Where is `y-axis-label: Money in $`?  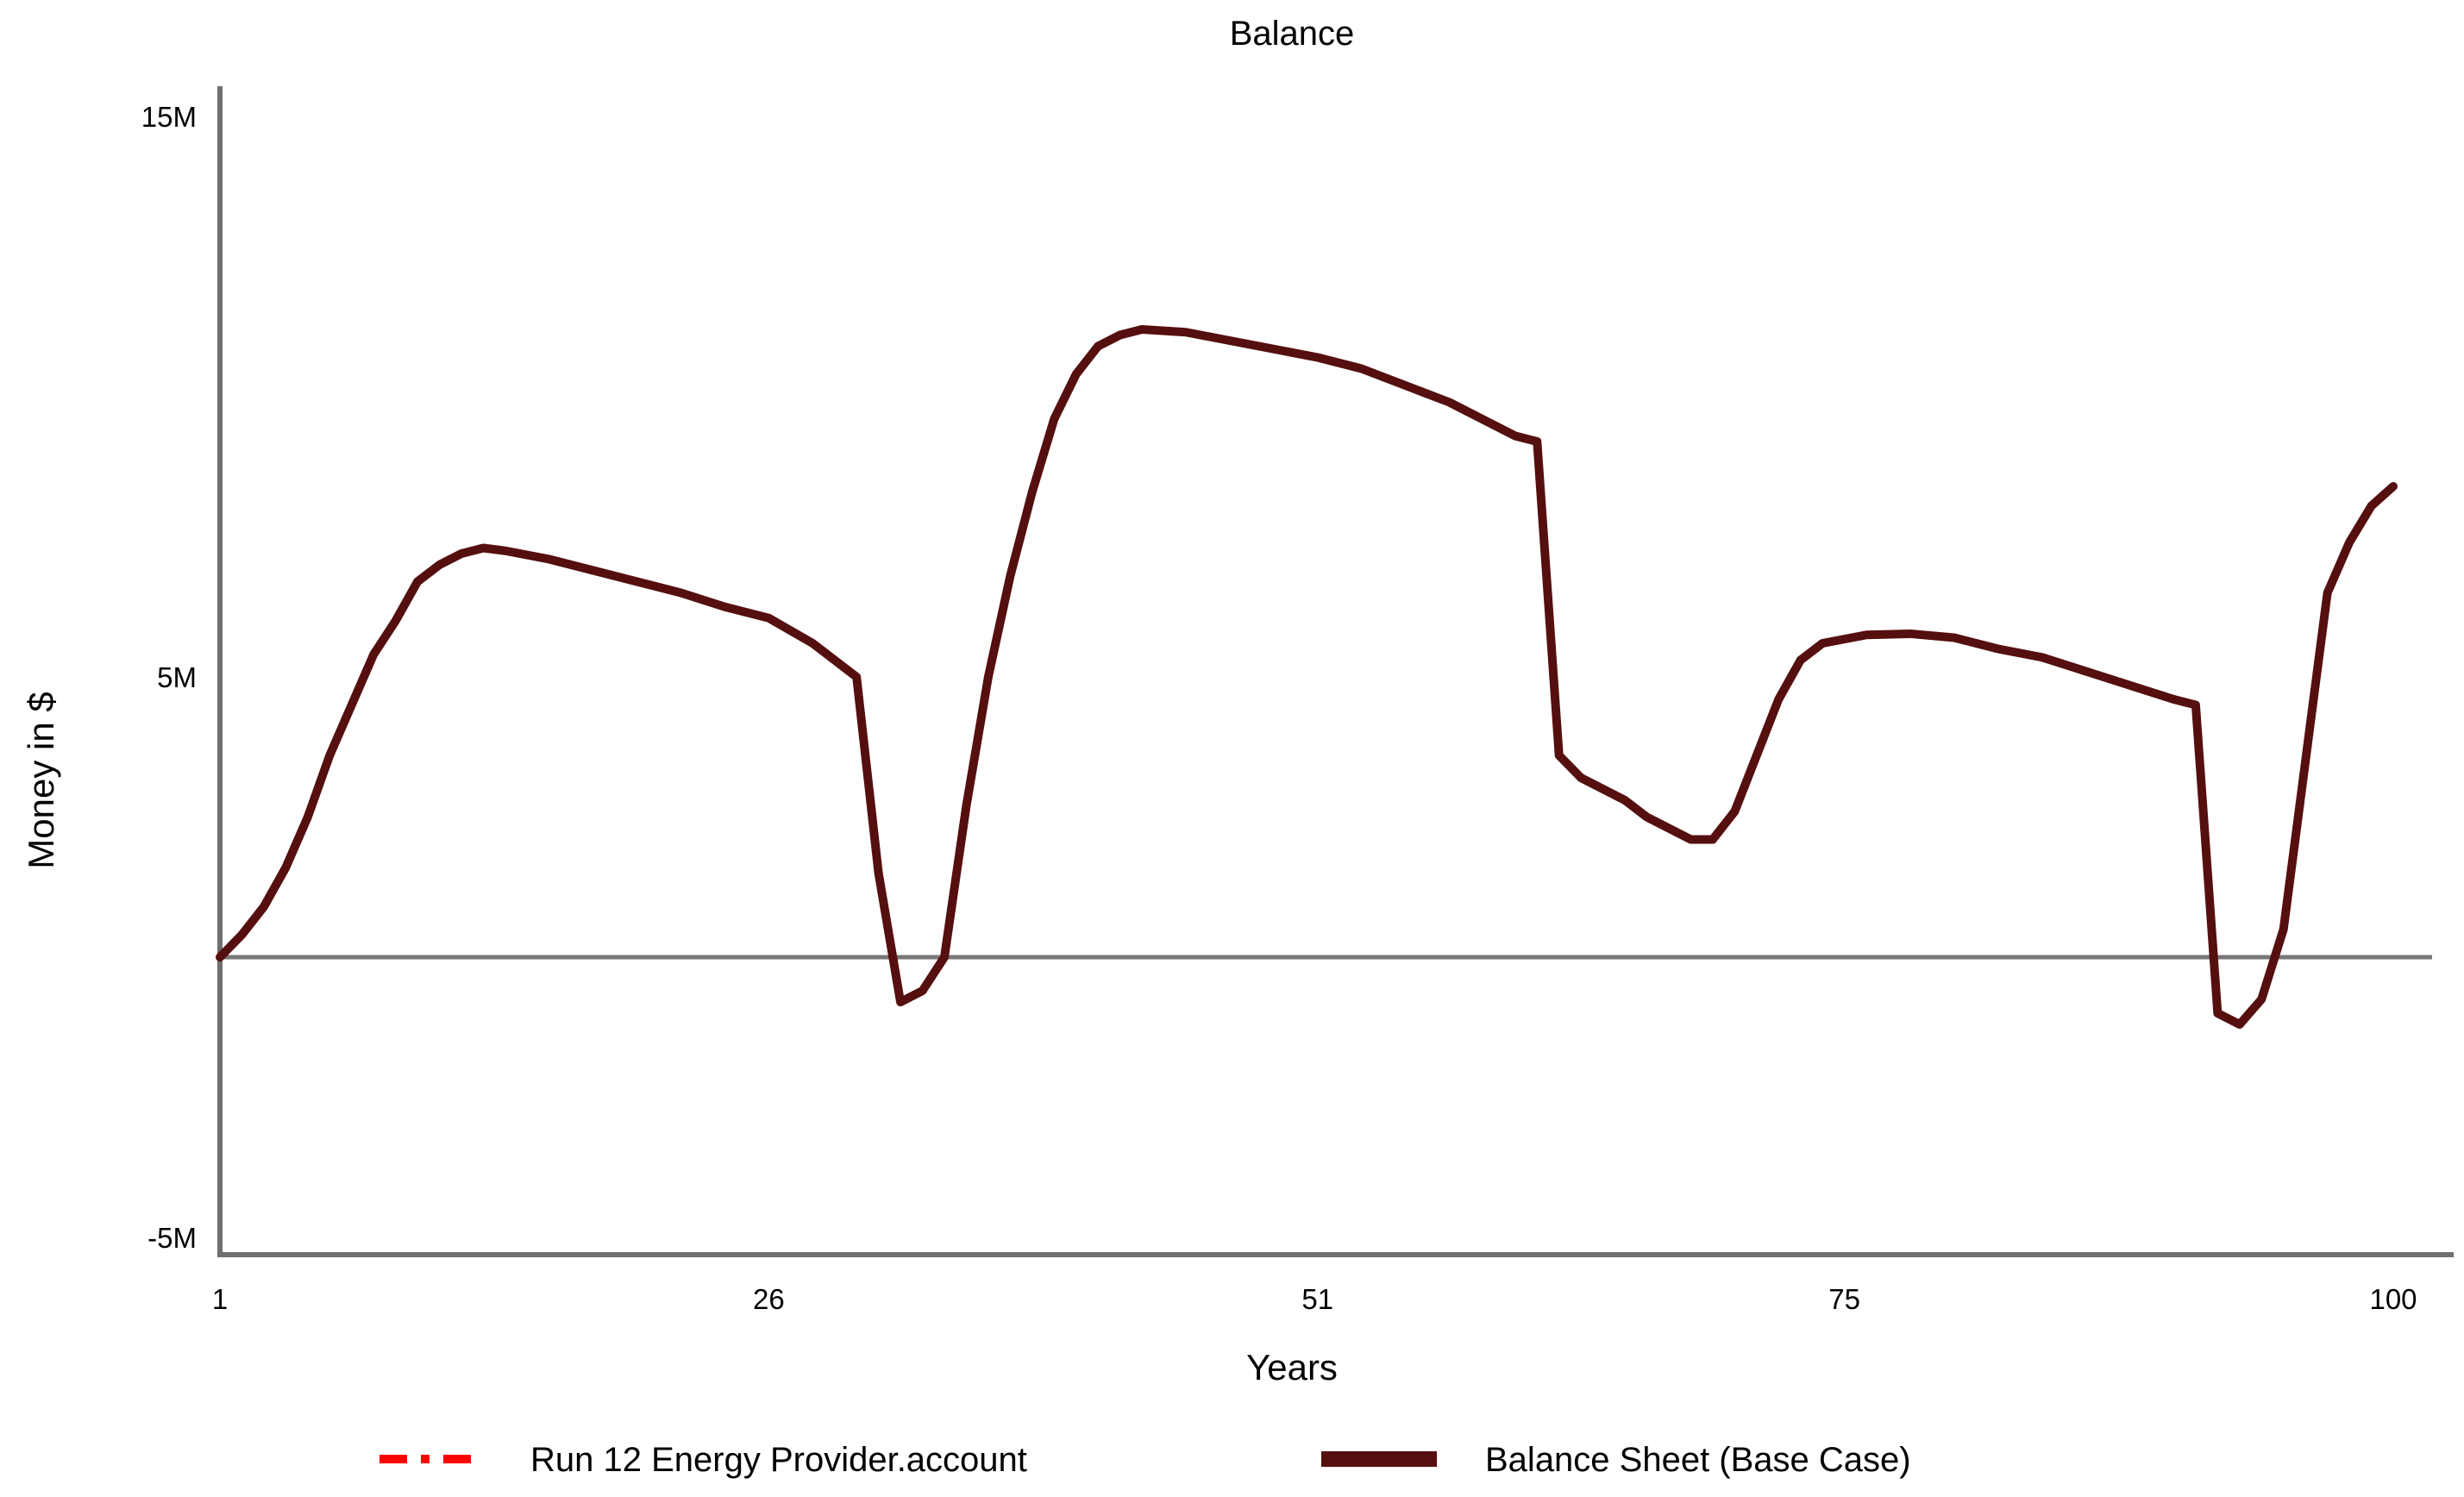 y-axis-label: Money in $ is located at coordinates (41, 780).